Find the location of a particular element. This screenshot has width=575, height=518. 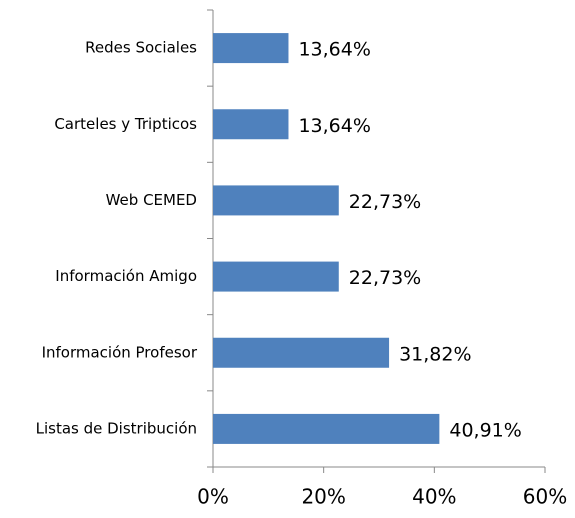

y-tick-label: Información Profesor is located at coordinates (120, 352).